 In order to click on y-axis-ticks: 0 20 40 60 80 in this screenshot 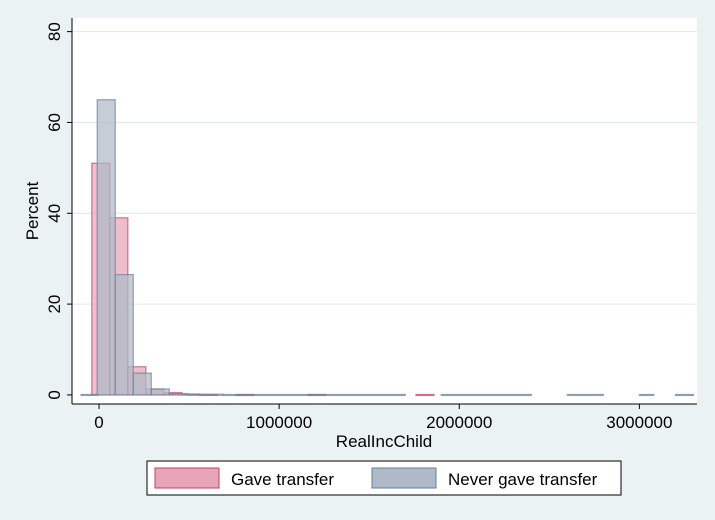, I will do `click(58, 211)`.